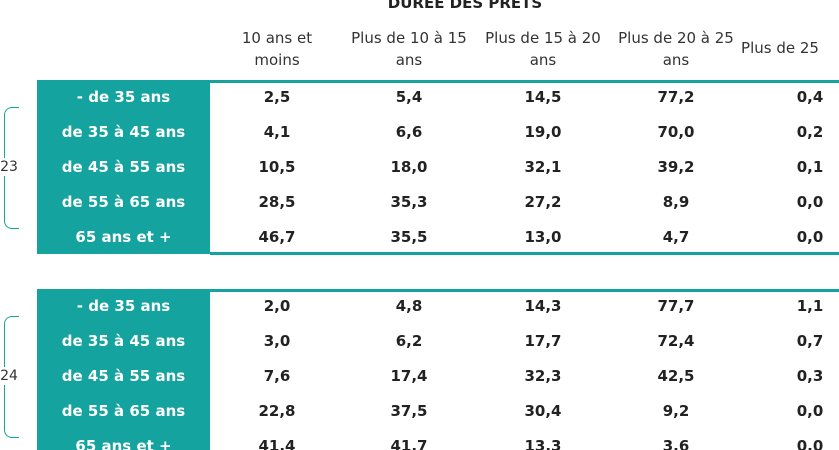  Describe the element at coordinates (810, 306) in the screenshot. I see `cell-value: 1,1` at that location.